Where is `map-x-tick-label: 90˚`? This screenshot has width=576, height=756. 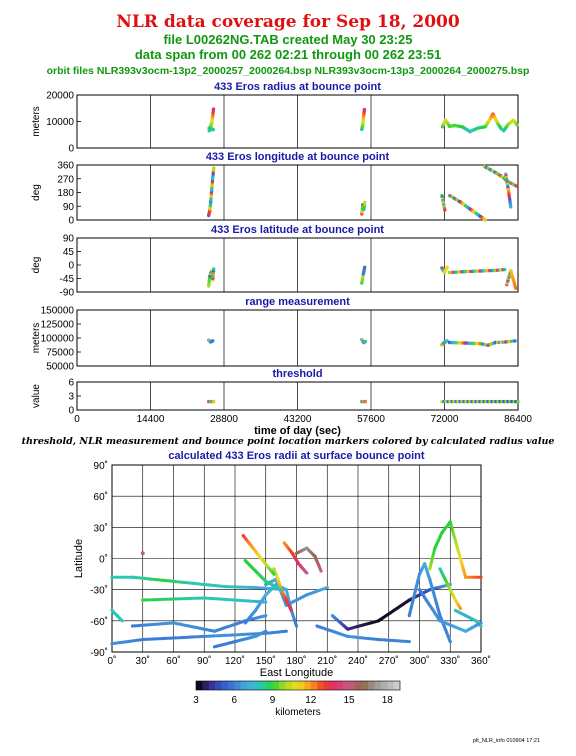 map-x-tick-label: 90˚ is located at coordinates (204, 661).